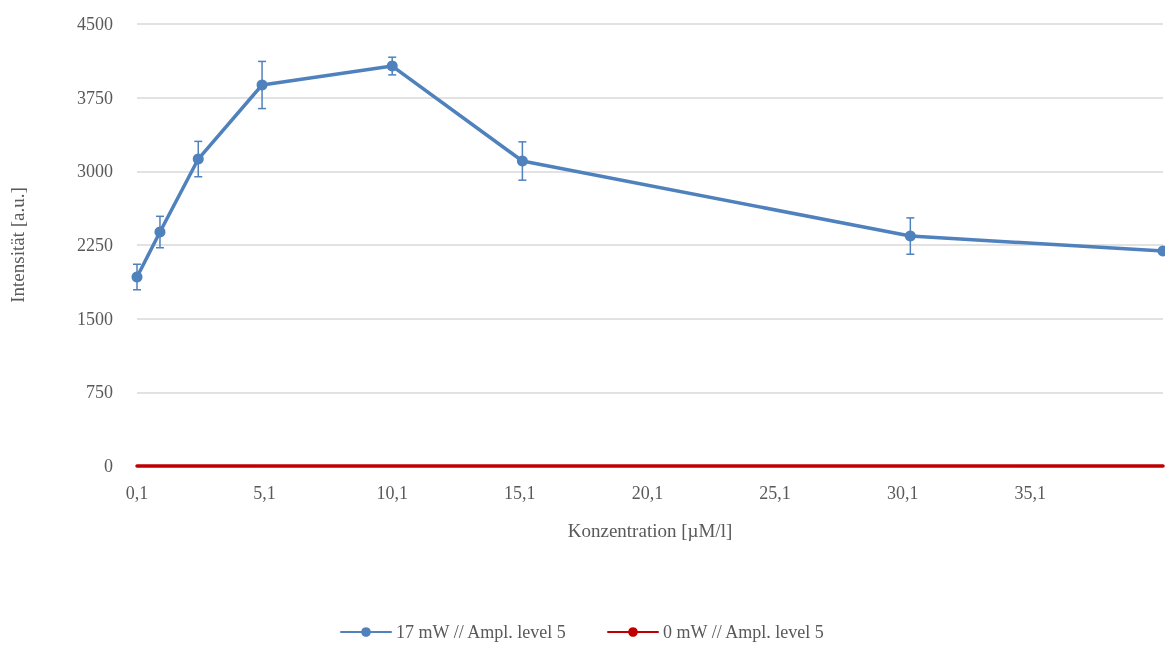 Image resolution: width=1165 pixels, height=646 pixels. What do you see at coordinates (775, 493) in the screenshot?
I see `x-tick-label: 25,1` at bounding box center [775, 493].